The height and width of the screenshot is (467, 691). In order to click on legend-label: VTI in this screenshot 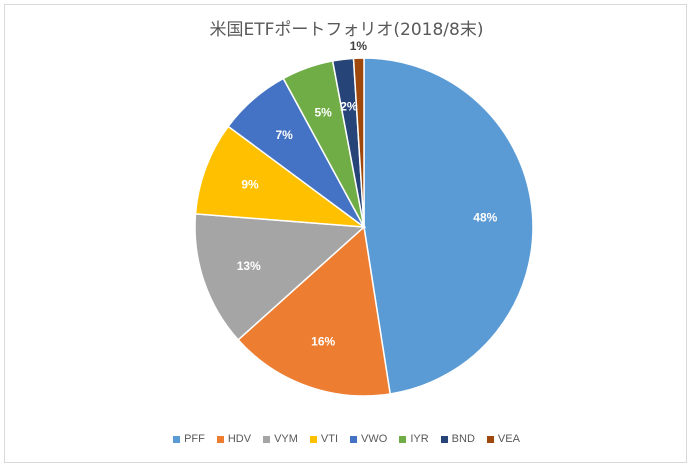, I will do `click(329, 439)`.